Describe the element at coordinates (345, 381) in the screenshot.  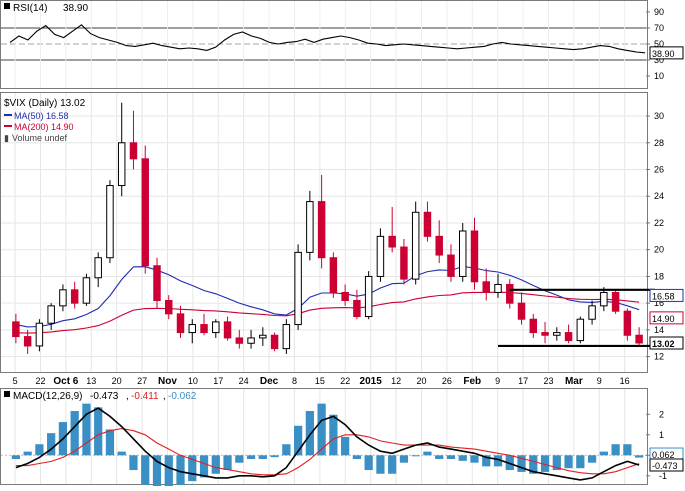
I see `x-tick-label: 22` at that location.